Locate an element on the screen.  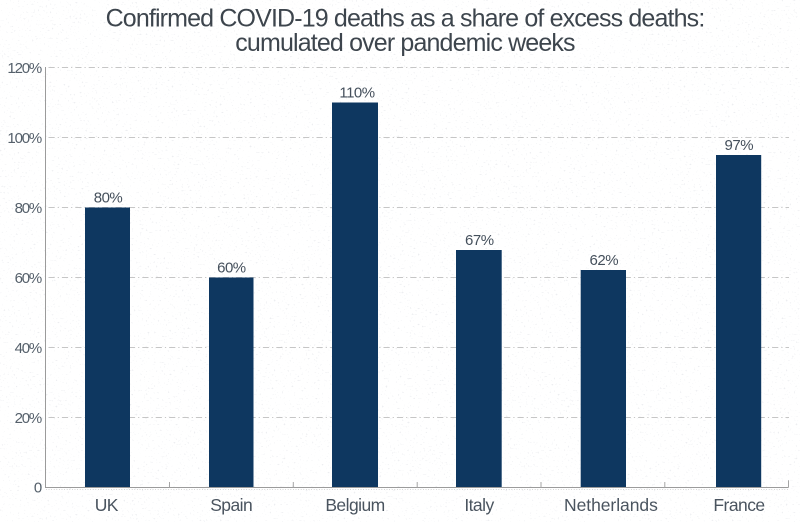
svg-text: France is located at coordinates (738, 505).